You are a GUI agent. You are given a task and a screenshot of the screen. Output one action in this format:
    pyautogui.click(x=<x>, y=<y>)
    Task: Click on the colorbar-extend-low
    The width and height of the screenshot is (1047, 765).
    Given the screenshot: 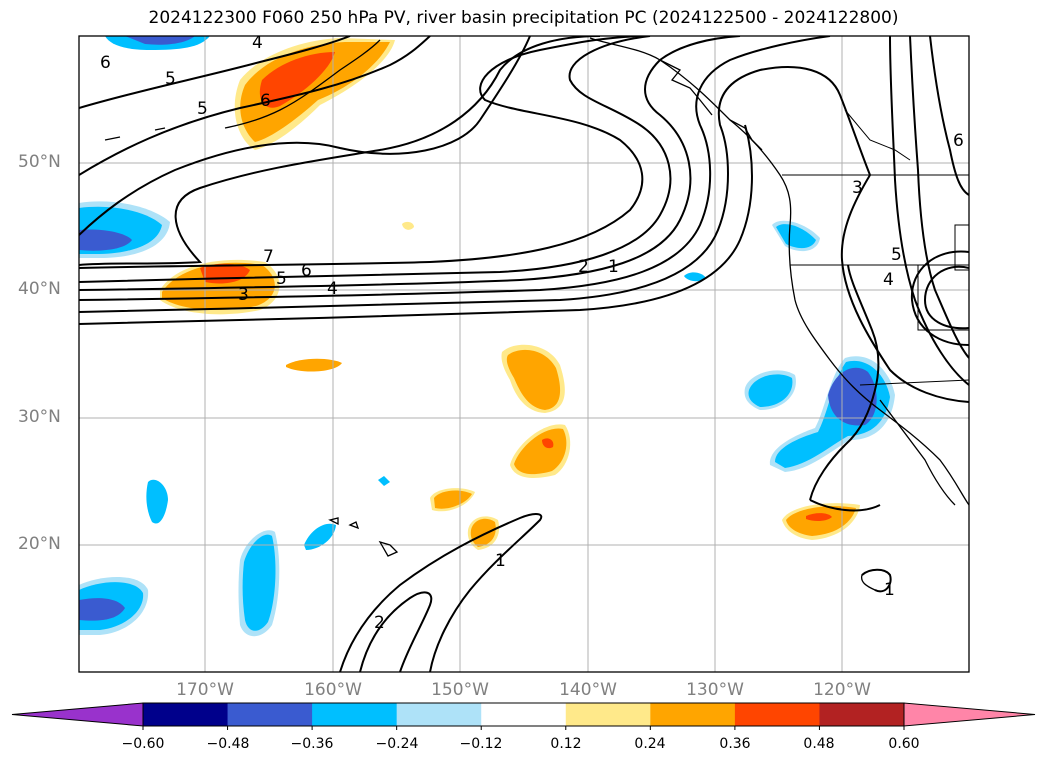 What is the action you would take?
    pyautogui.click(x=77, y=714)
    